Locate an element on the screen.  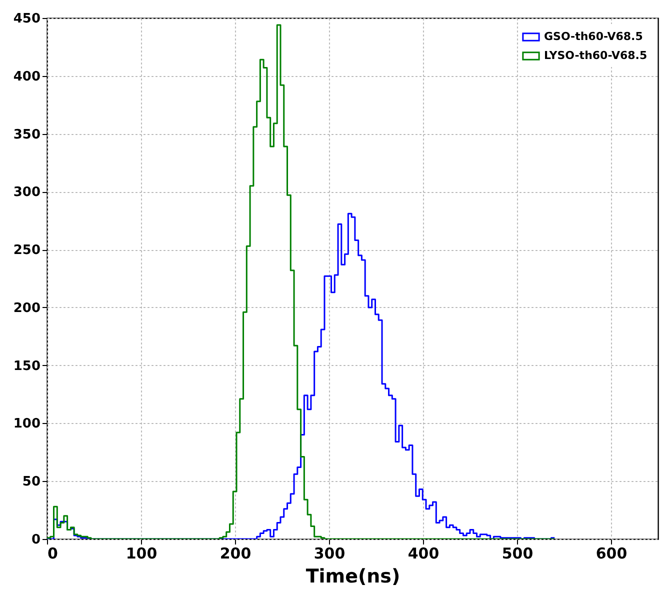
y-tick-label: 450 is located at coordinates (26, 19).